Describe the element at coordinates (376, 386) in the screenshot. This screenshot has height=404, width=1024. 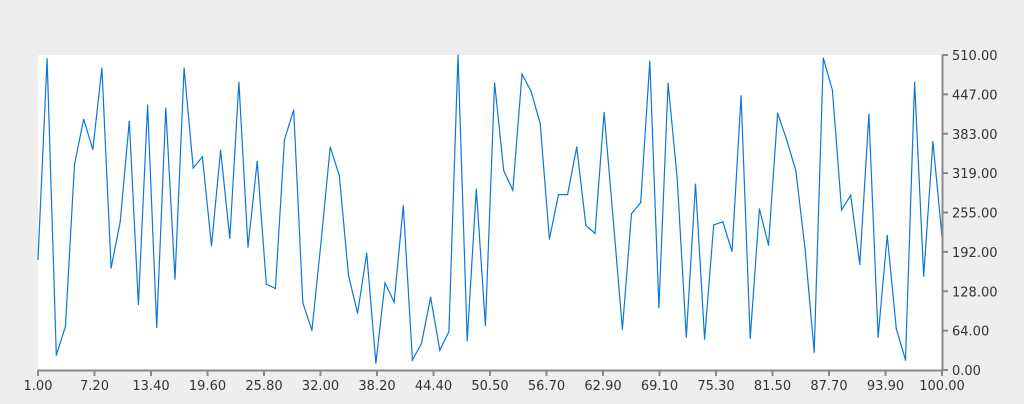
I see `x-tick-label: 38.20` at that location.